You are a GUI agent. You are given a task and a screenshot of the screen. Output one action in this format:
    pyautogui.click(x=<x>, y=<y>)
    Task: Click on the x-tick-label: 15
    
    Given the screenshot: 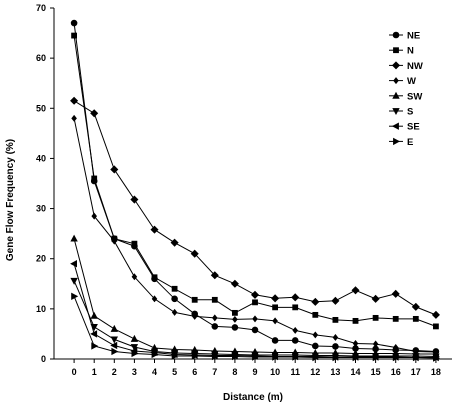 What is the action you would take?
    pyautogui.click(x=376, y=372)
    